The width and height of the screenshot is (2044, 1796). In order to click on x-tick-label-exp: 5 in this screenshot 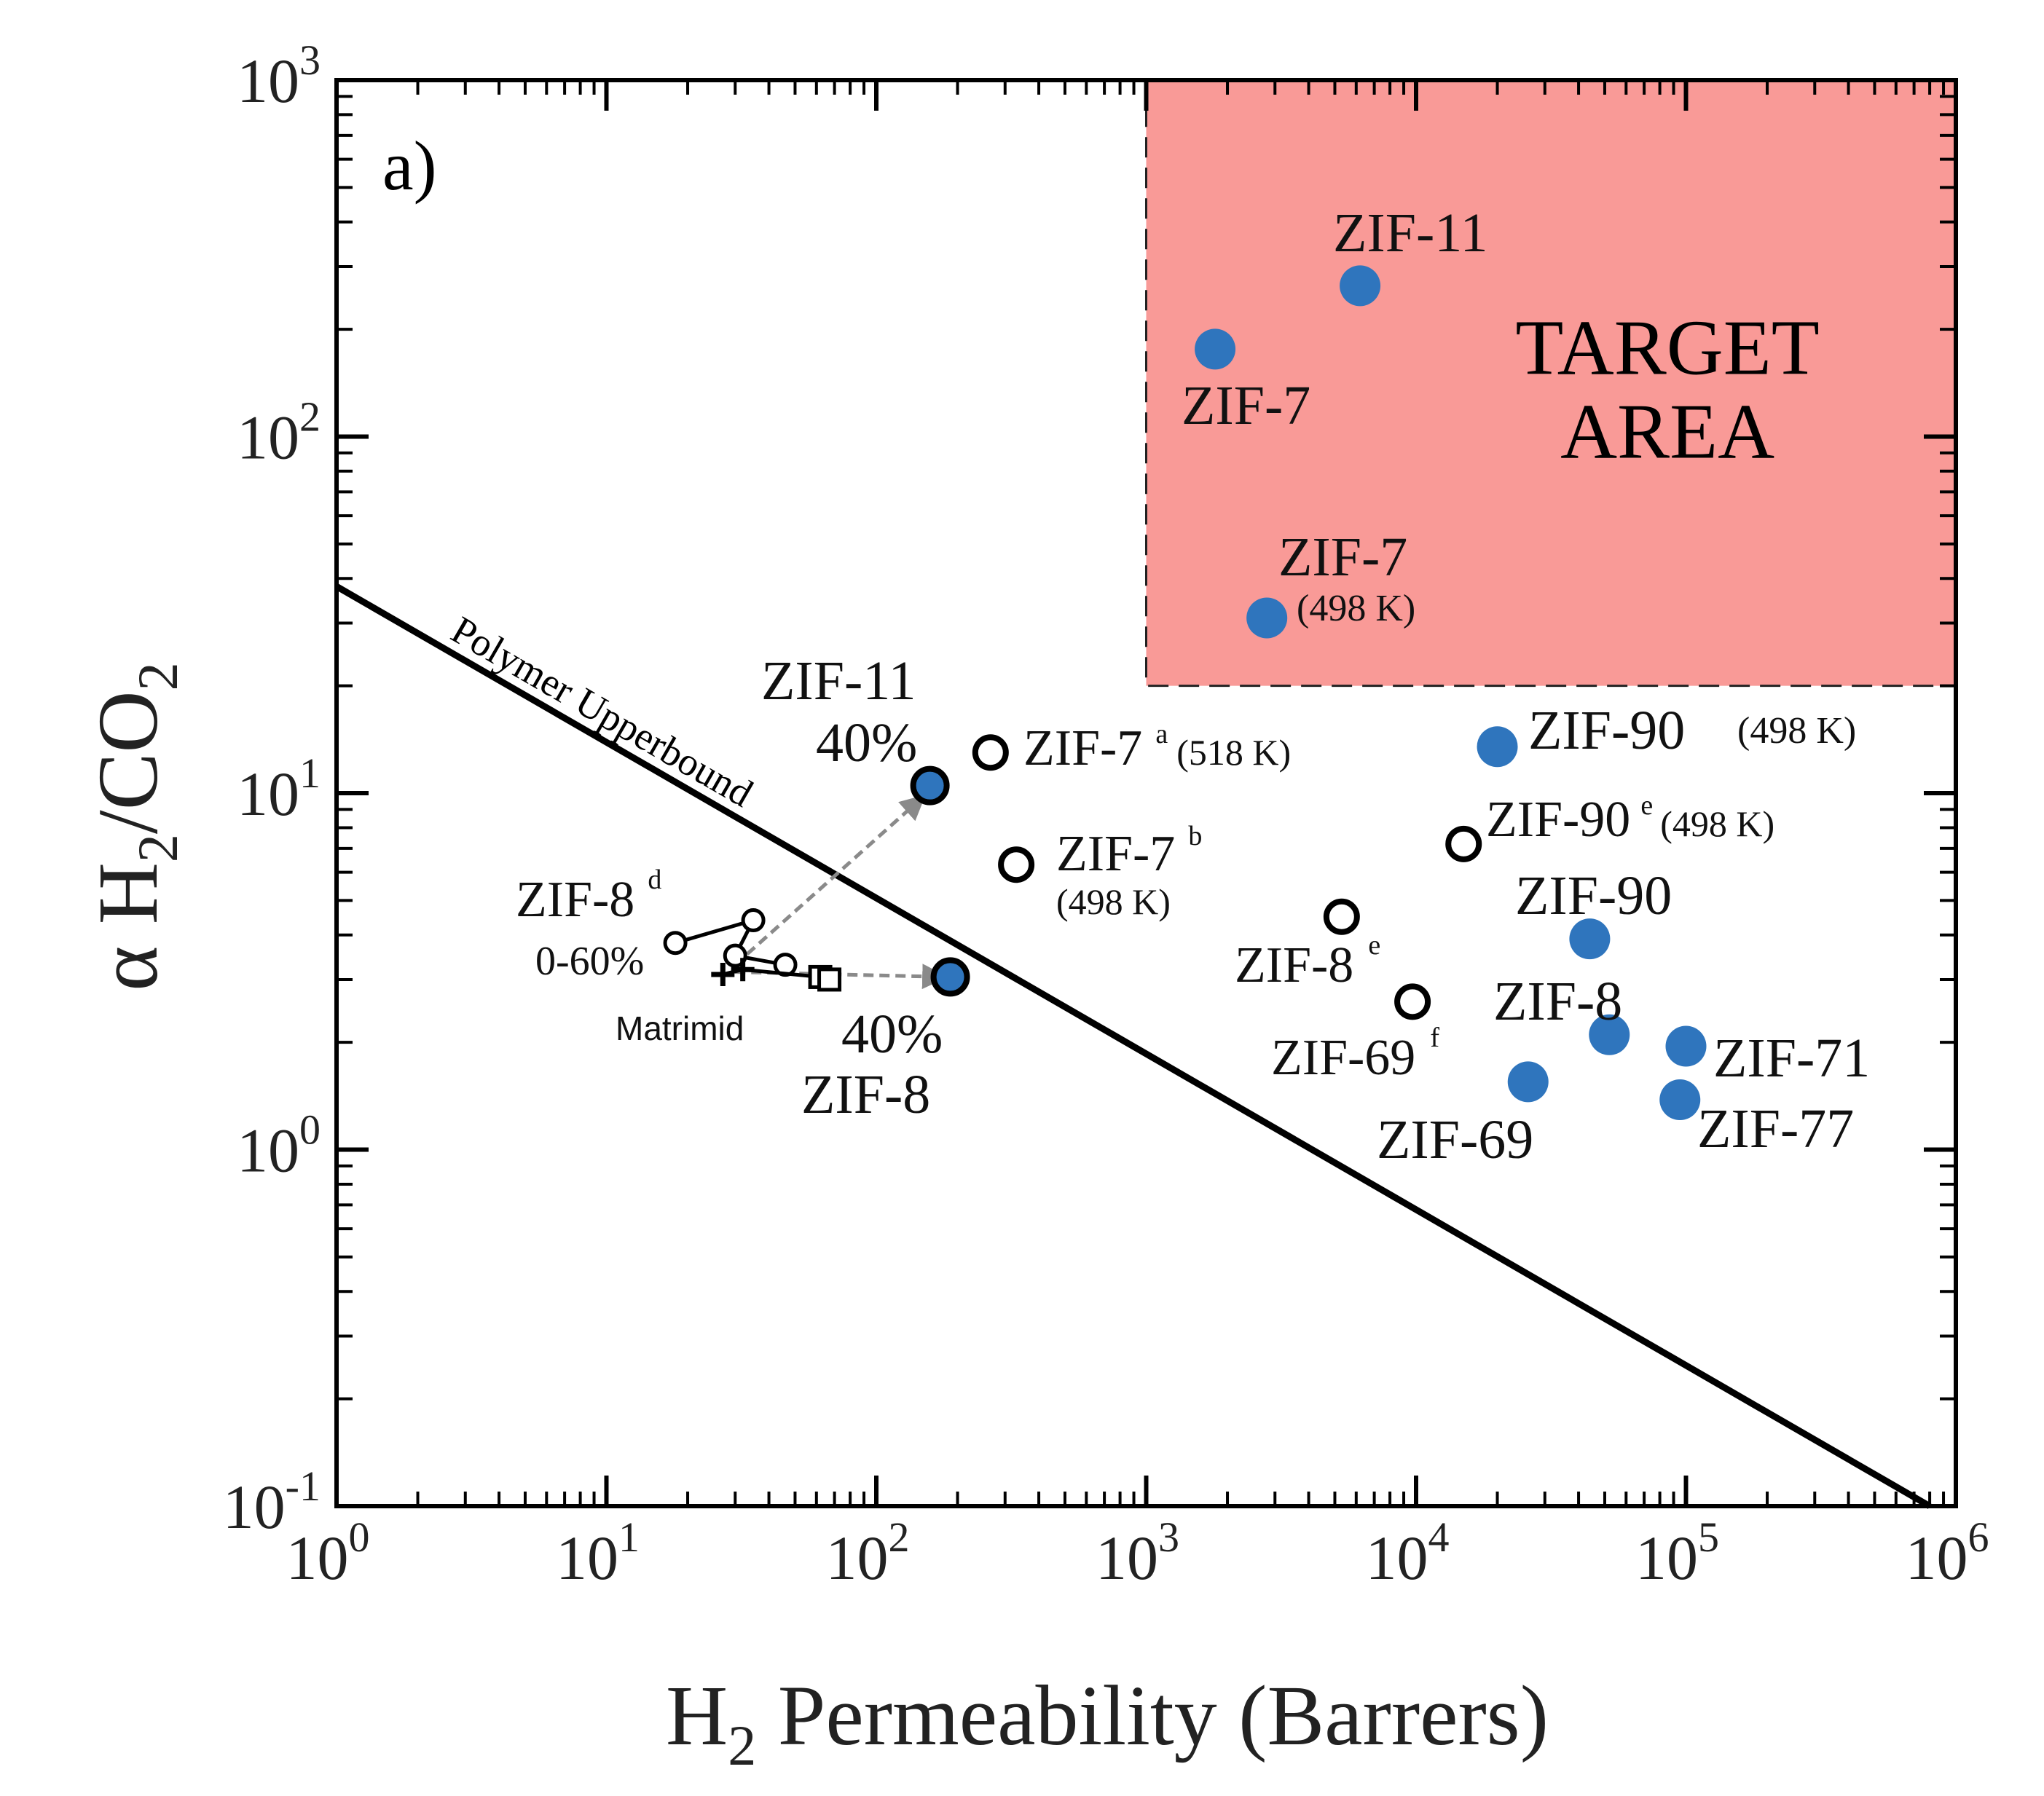, I will do `click(1709, 1537)`.